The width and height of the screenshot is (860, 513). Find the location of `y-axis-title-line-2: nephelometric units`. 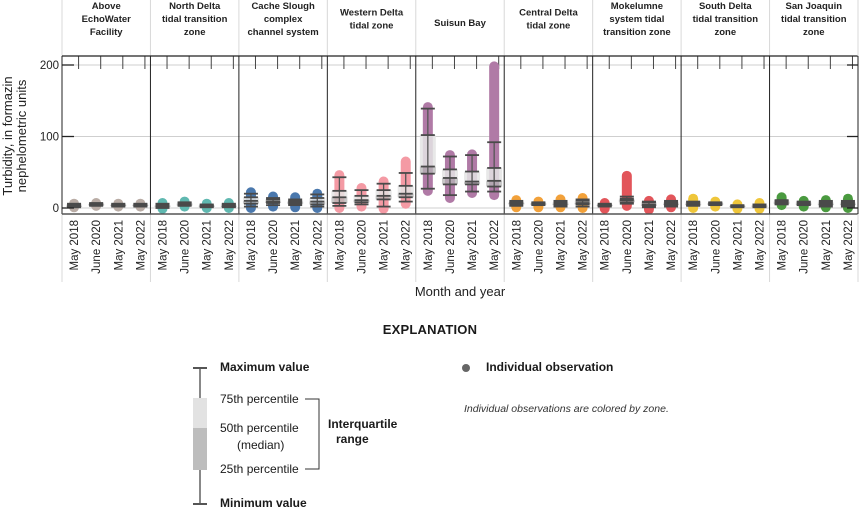

y-axis-title-line-2: nephelometric units is located at coordinates (21, 135).